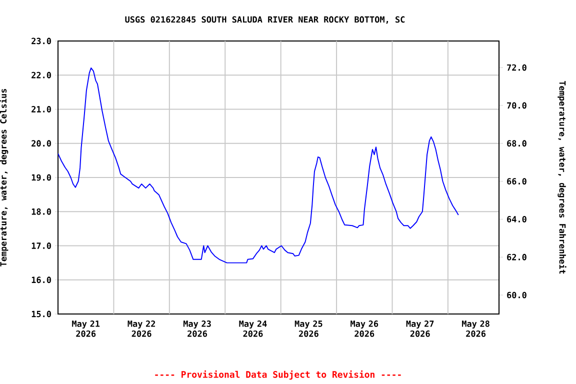 The width and height of the screenshot is (576, 384). I want to click on x-tick-label: May 24 2026, so click(253, 328).